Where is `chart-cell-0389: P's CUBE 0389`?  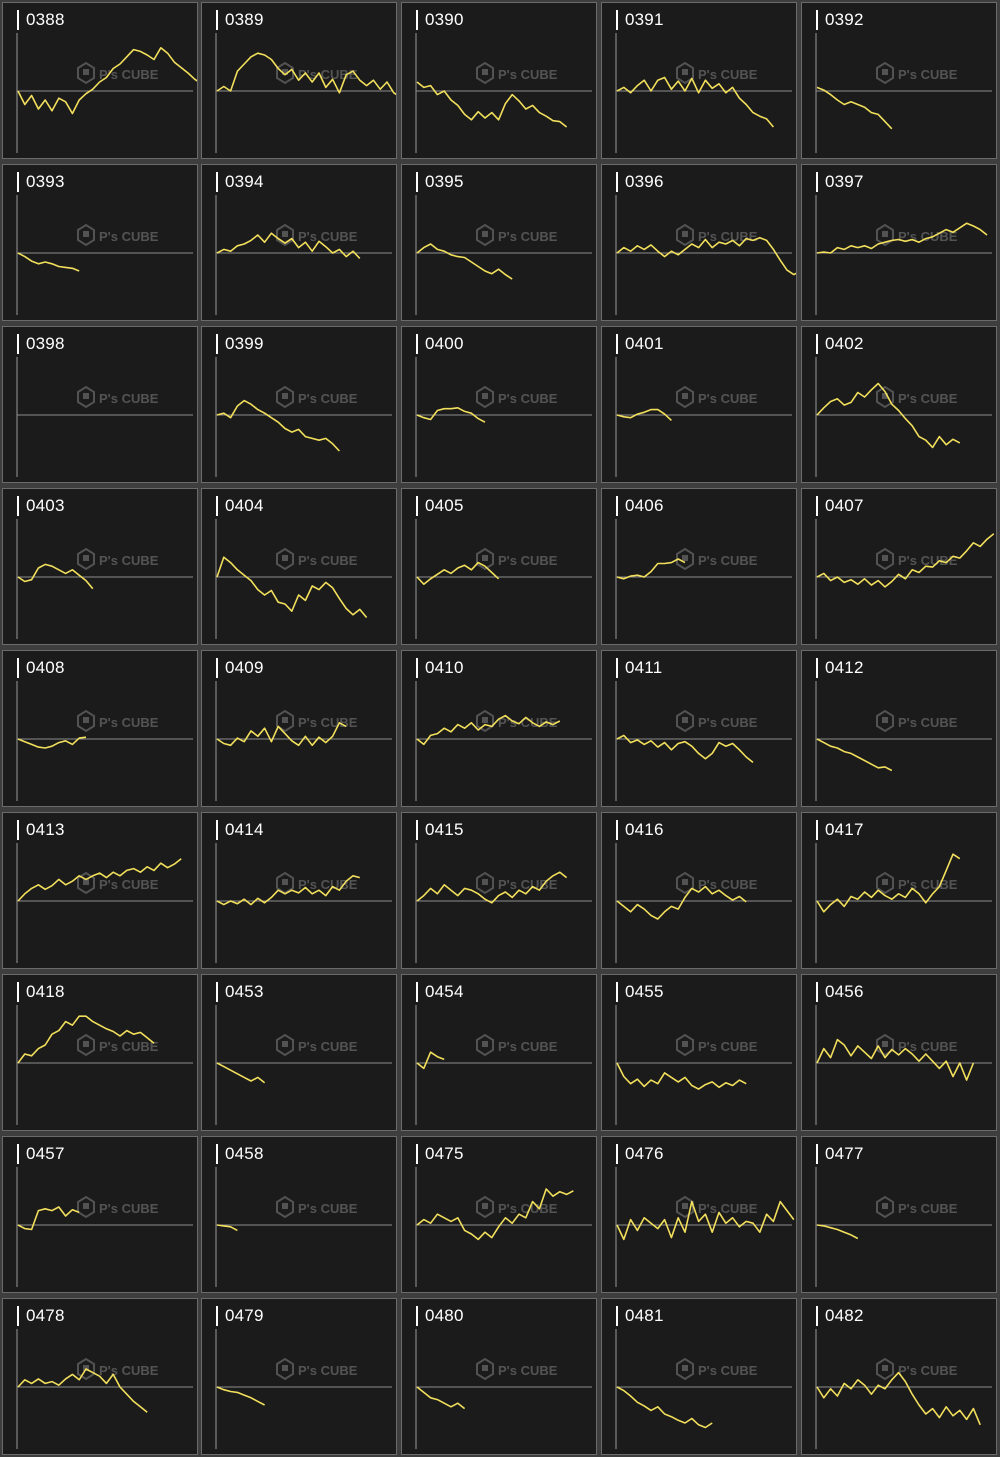 chart-cell-0389: P's CUBE 0389 is located at coordinates (299, 80).